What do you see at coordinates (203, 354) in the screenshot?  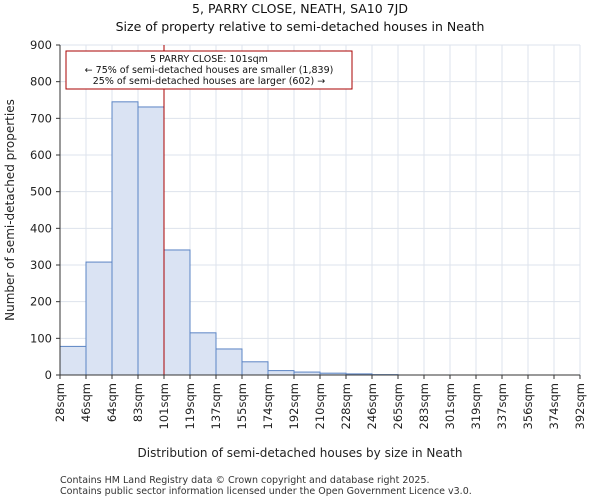 I see `bar-119sqm` at bounding box center [203, 354].